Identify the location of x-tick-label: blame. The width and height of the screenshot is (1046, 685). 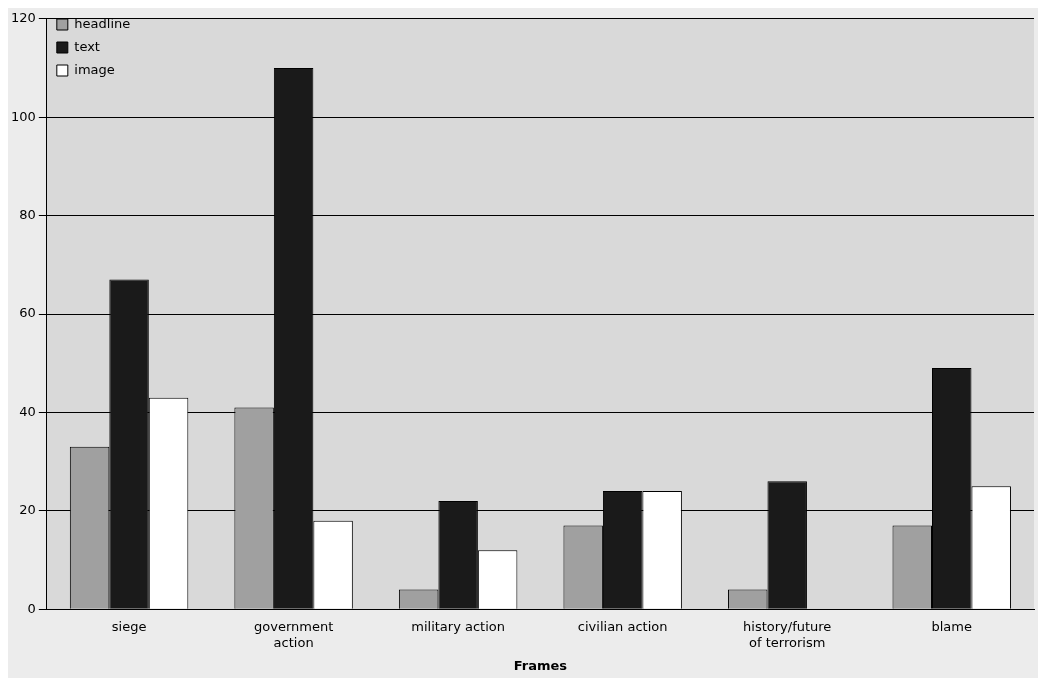
(951, 627).